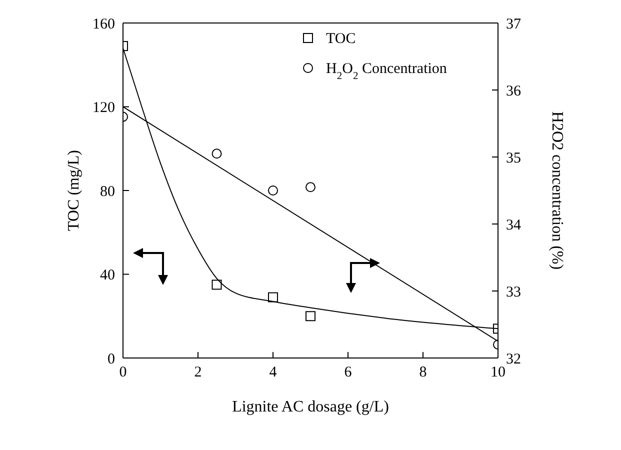 This screenshot has height=450, width=621. Describe the element at coordinates (273, 372) in the screenshot. I see `x-tick-label: 4` at that location.